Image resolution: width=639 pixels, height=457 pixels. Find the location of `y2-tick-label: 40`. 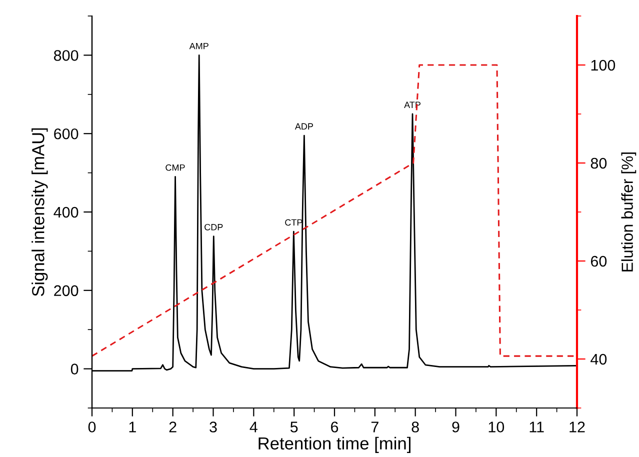

y2-tick-label: 40 is located at coordinates (598, 359).